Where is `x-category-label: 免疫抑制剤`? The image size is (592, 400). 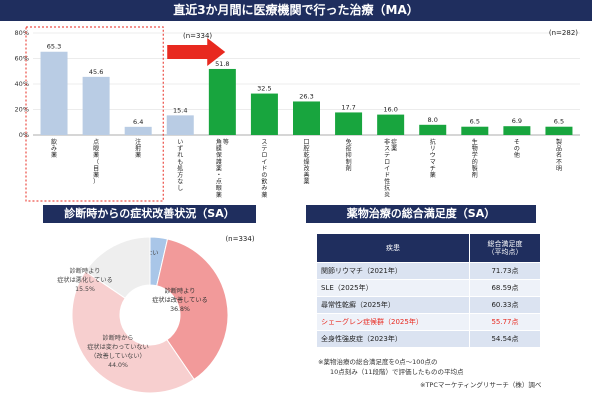 x-category-label: 免疫抑制剤 is located at coordinates (349, 155).